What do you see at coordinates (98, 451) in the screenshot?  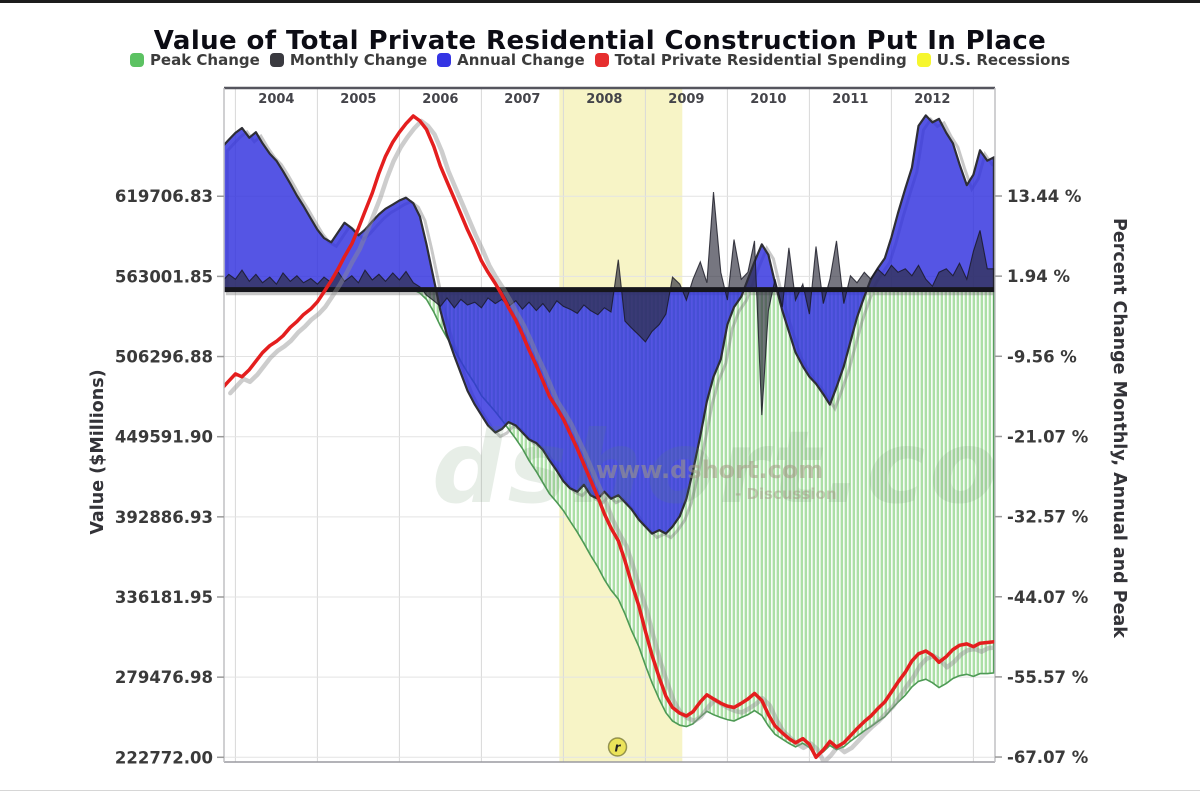 I see `left-axis-title: Value ($Millions)` at bounding box center [98, 451].